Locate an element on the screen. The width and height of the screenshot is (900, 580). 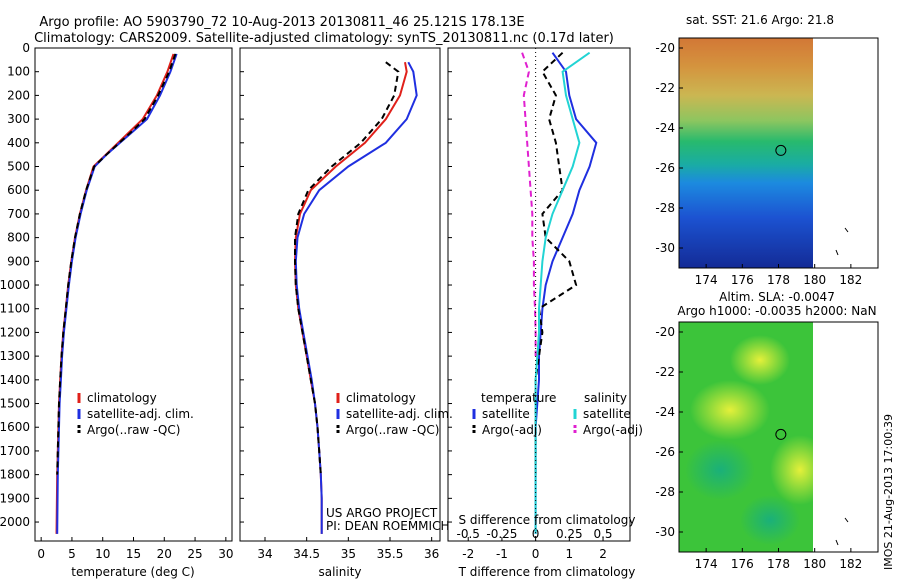
sla-map-subtitle: Argo h1000: -0.0035 h2000: NaN is located at coordinates (776, 311).